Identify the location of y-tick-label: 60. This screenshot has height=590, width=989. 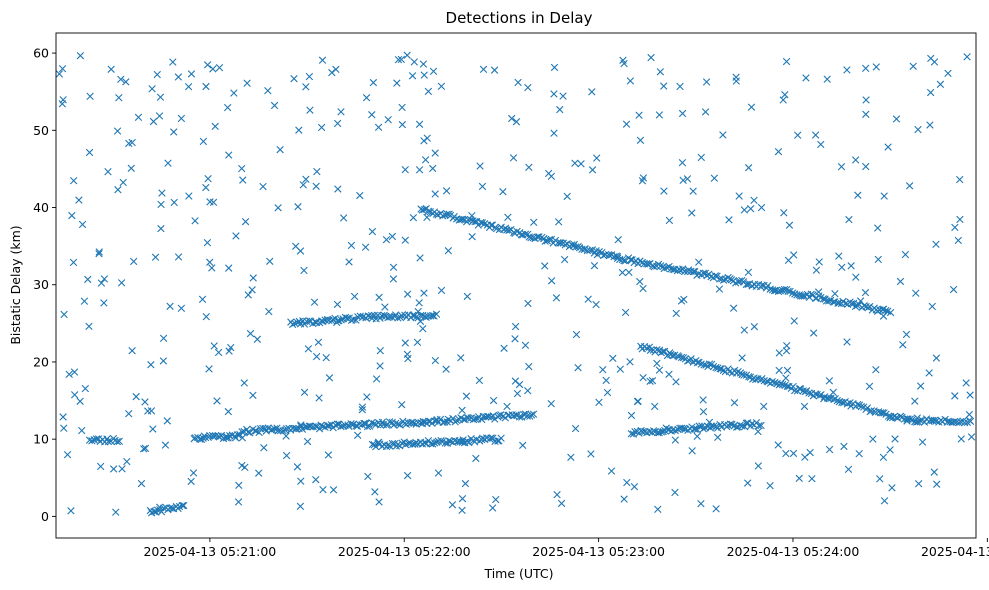
(41, 53).